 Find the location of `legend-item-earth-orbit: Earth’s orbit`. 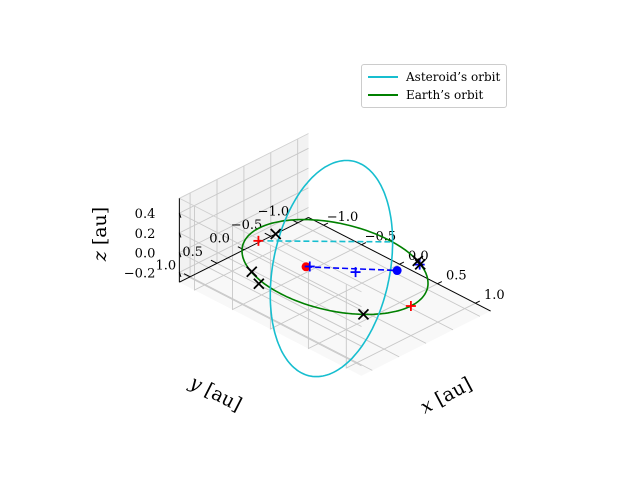

legend-item-earth-orbit: Earth’s orbit is located at coordinates (425, 95).